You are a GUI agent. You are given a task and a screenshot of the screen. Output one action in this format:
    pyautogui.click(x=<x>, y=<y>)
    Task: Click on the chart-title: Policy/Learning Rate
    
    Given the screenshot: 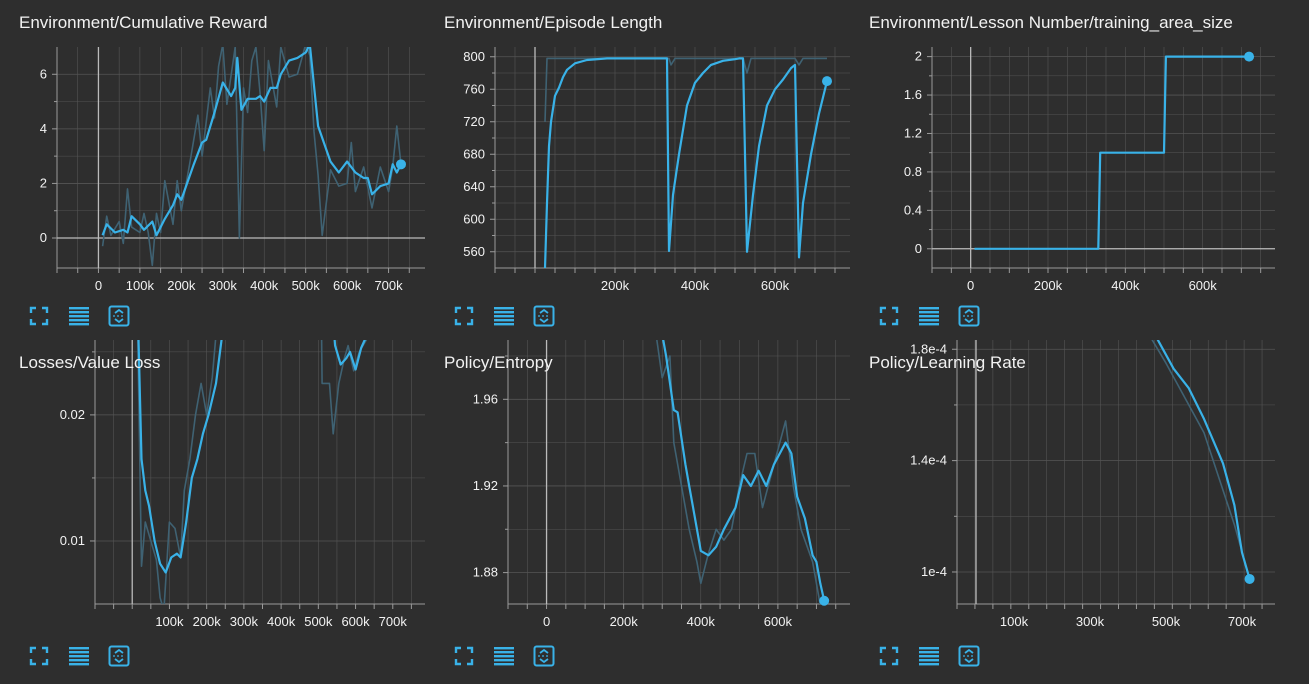 What is the action you would take?
    pyautogui.click(x=947, y=362)
    